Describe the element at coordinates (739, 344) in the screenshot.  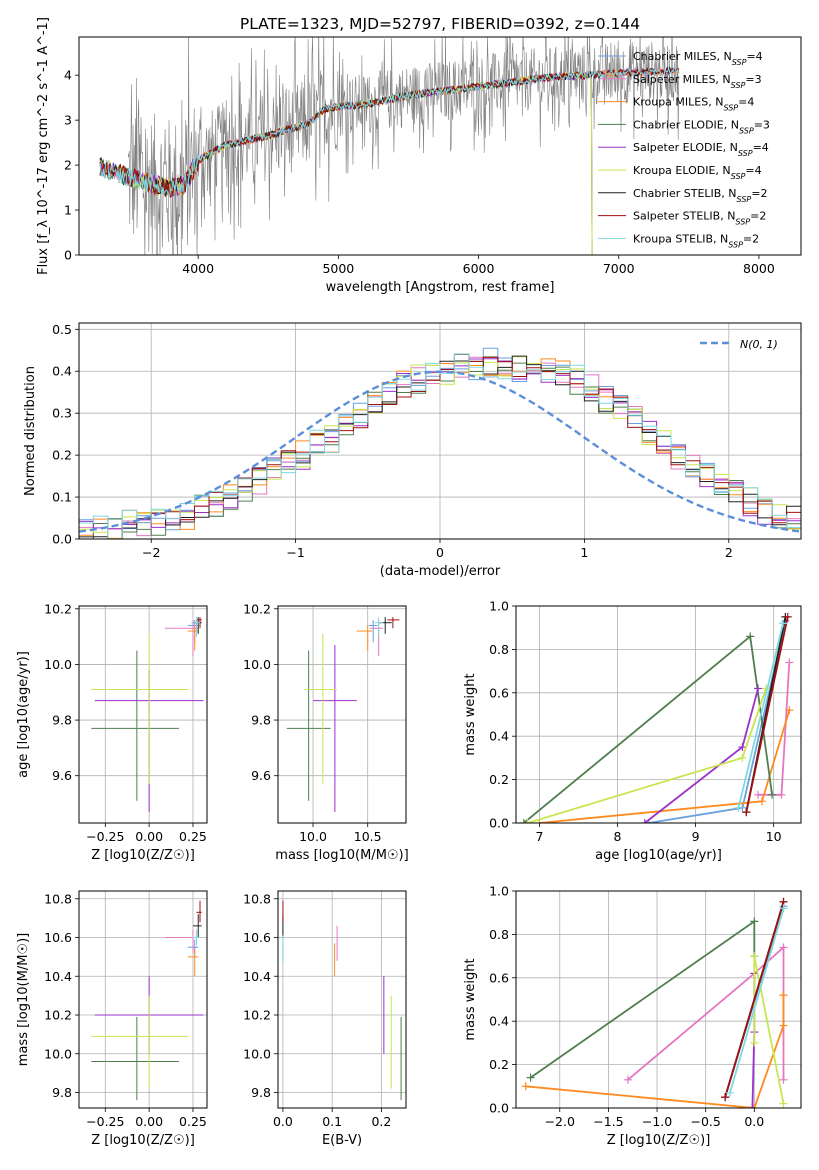
I see `normal-legend: N(0, 1)` at that location.